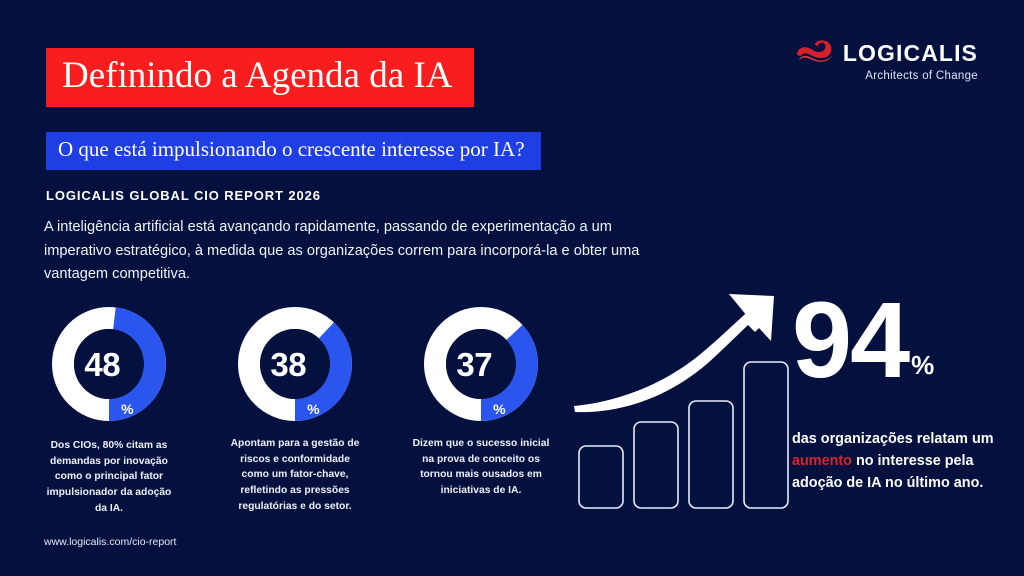 The height and width of the screenshot is (576, 1024). What do you see at coordinates (815, 53) in the screenshot?
I see `logicalis-wave-mark-icon` at bounding box center [815, 53].